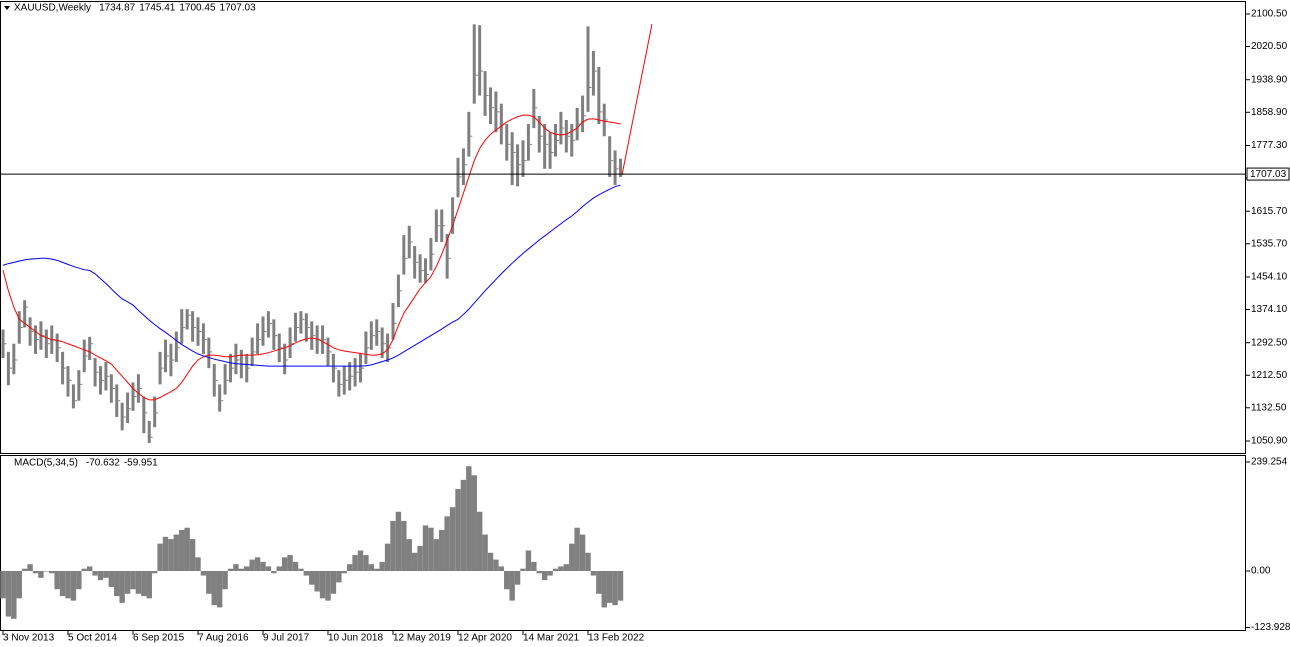 This screenshot has width=1290, height=647. What do you see at coordinates (1269, 79) in the screenshot?
I see `y-tick-label: 1938.90` at bounding box center [1269, 79].